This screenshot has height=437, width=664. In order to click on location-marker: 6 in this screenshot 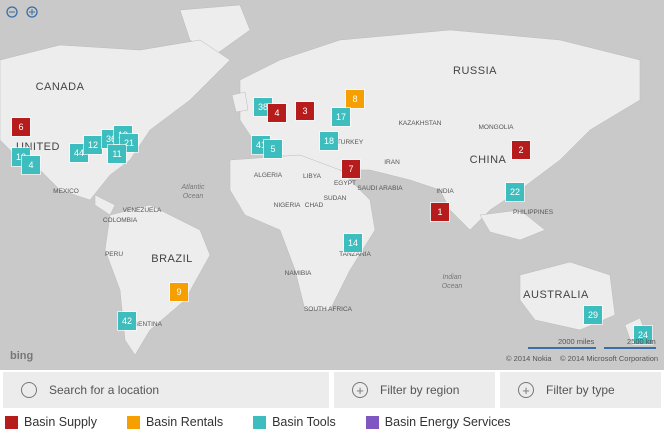, I will do `click(21, 127)`.